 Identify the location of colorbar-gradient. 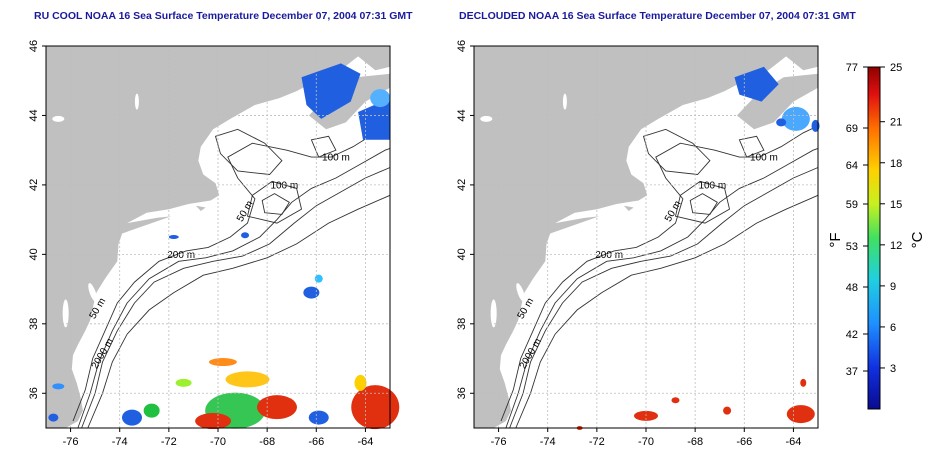
(874, 238).